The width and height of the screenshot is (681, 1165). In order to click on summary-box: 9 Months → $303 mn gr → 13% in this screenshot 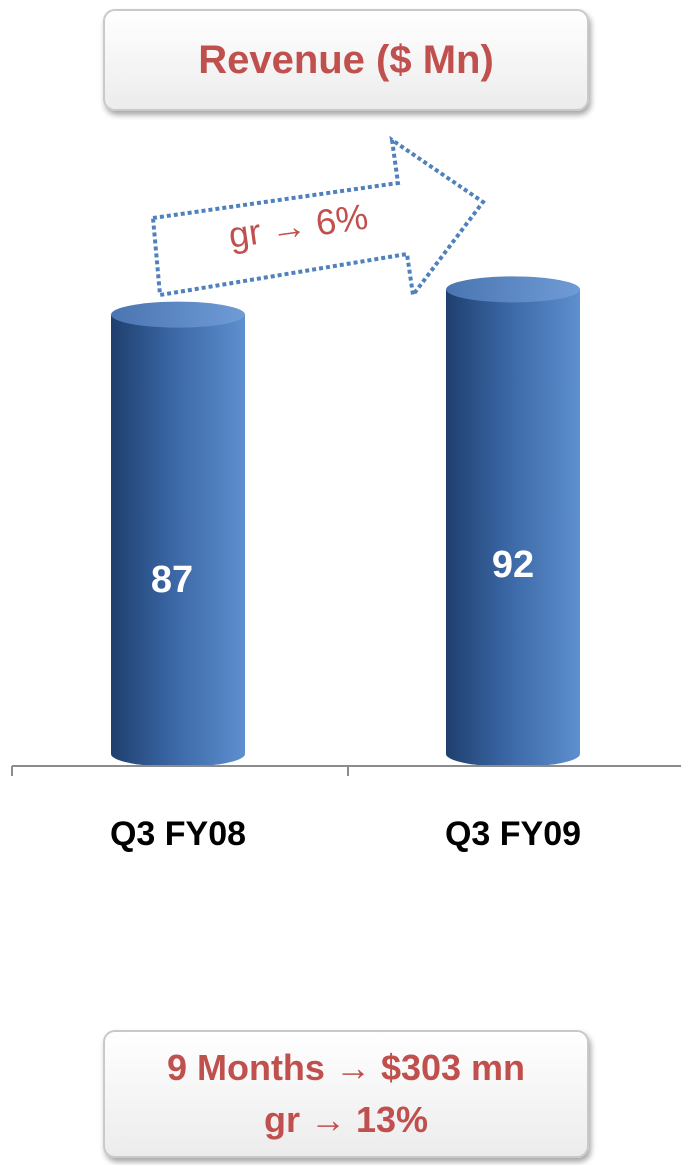, I will do `click(346, 1094)`.